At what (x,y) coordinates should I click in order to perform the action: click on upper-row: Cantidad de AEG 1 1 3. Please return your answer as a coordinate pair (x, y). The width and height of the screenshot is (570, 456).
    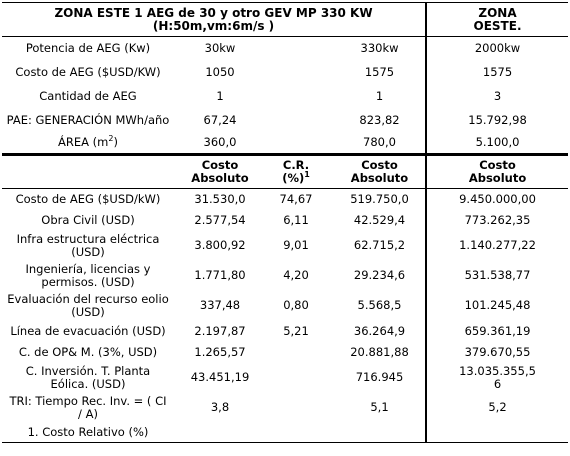
    Looking at the image, I should click on (285, 96).